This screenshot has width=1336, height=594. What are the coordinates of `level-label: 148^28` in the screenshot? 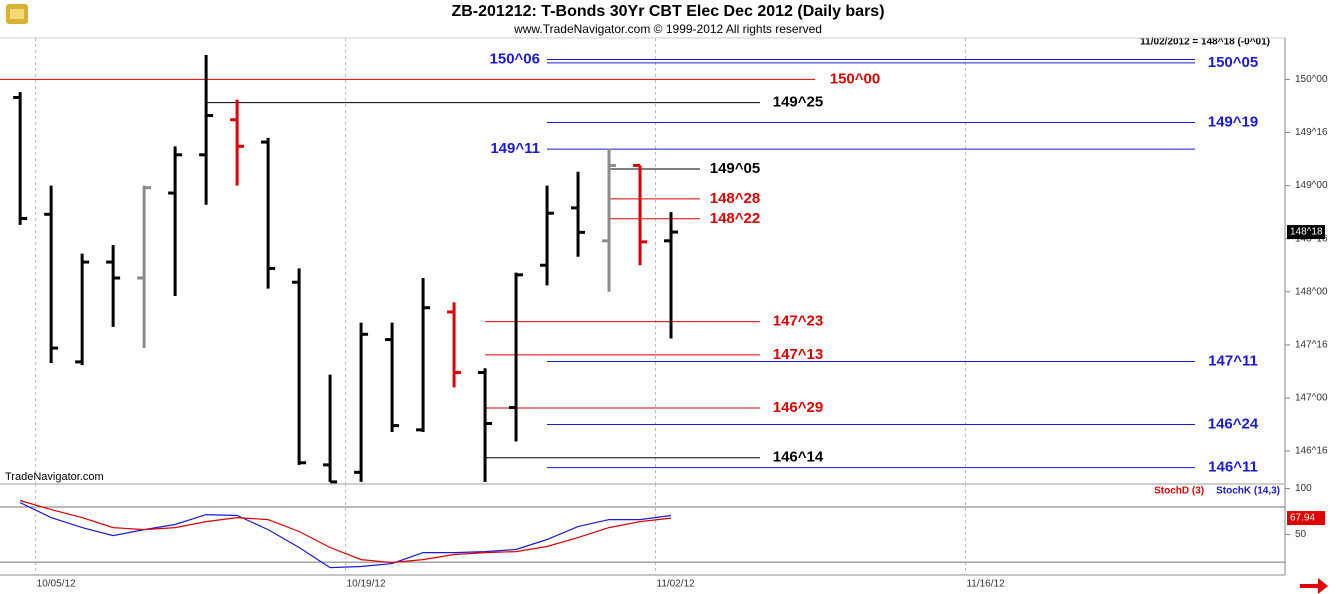 It's located at (735, 198).